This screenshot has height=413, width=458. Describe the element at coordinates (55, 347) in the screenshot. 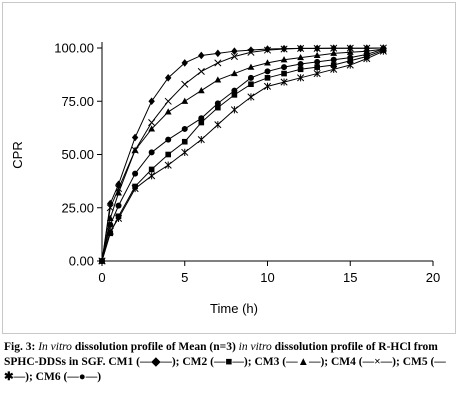

I see `caption-in-vitro-1: In vitro` at that location.